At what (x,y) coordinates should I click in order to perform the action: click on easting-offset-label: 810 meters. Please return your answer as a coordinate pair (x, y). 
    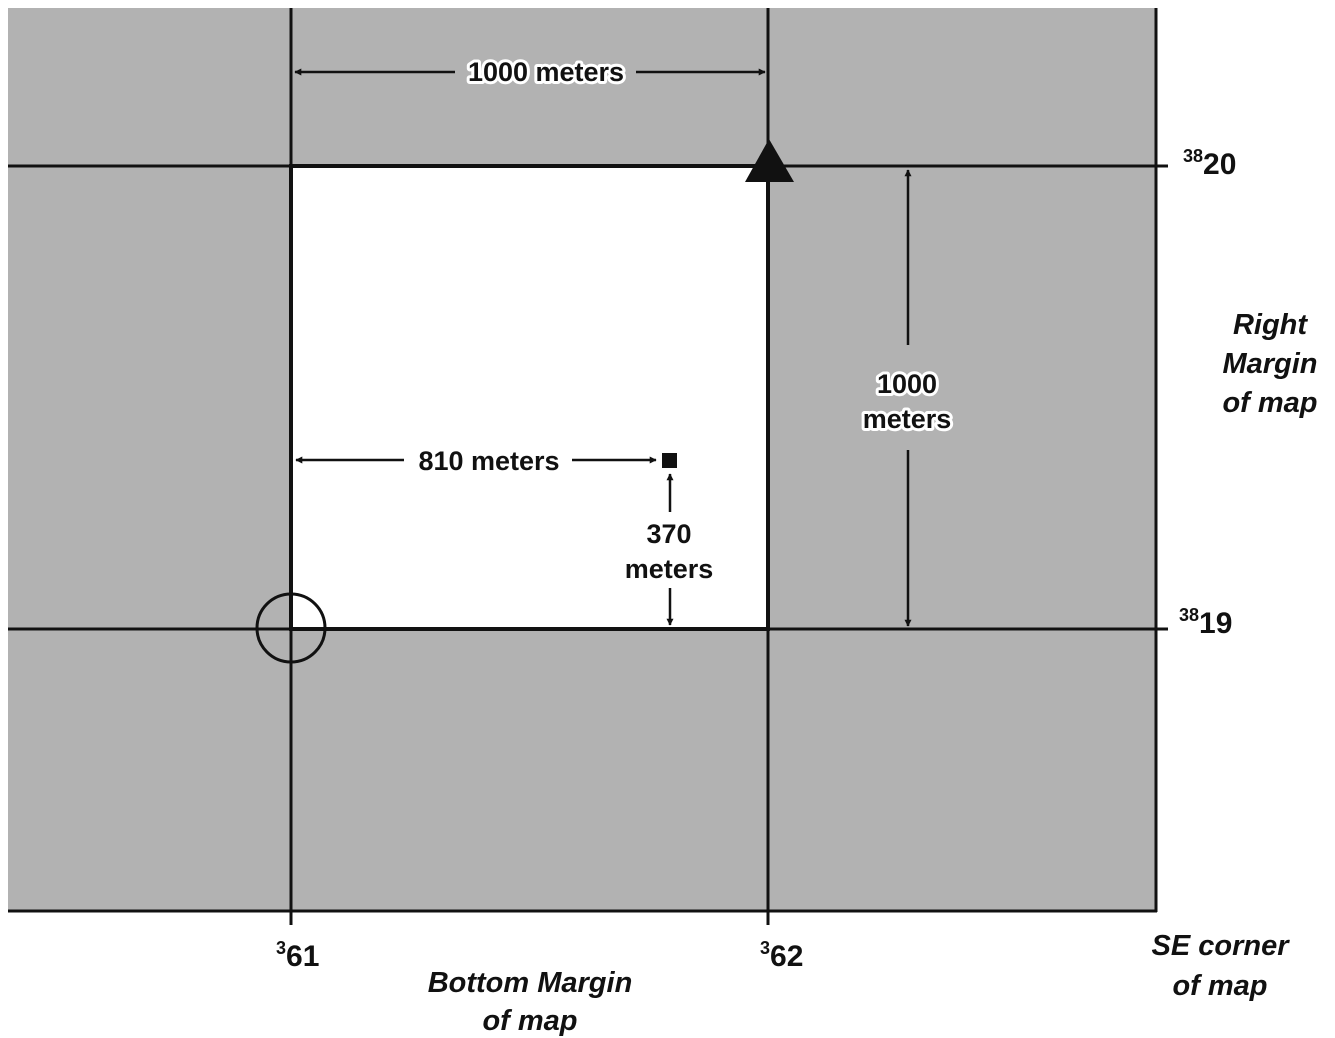
    Looking at the image, I should click on (488, 461).